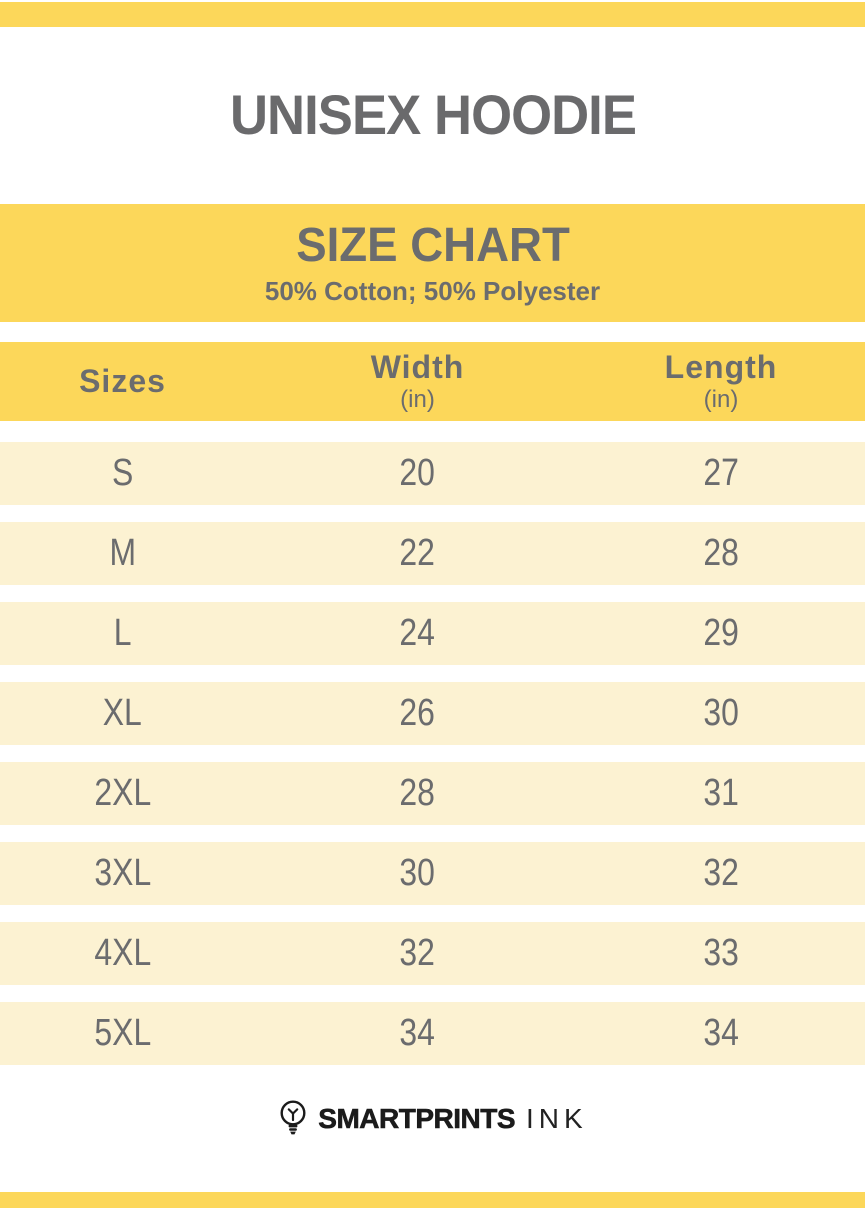 The image size is (865, 1208). Describe the element at coordinates (721, 873) in the screenshot. I see `length-cell: 32` at that location.